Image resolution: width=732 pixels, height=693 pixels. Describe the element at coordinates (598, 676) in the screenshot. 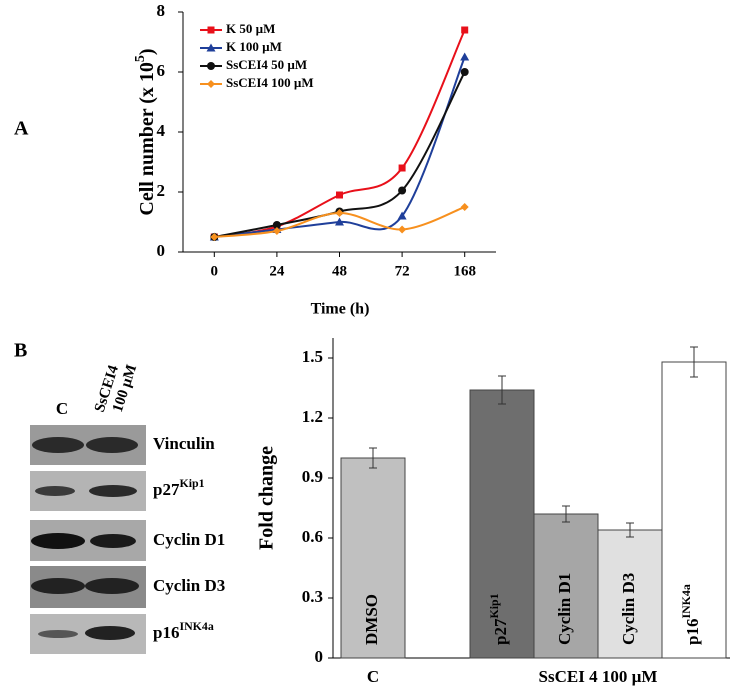

I see `group-label: SsCEI 4 100 µM` at that location.